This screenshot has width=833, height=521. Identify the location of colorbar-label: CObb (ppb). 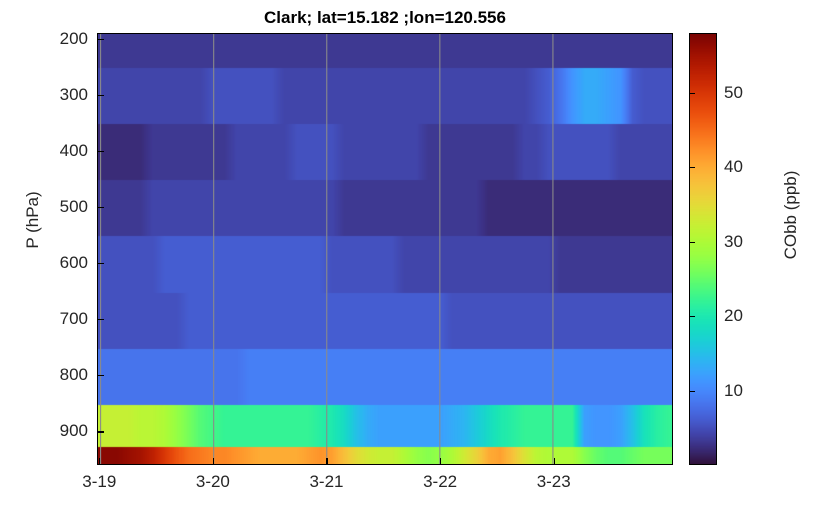
(790, 215).